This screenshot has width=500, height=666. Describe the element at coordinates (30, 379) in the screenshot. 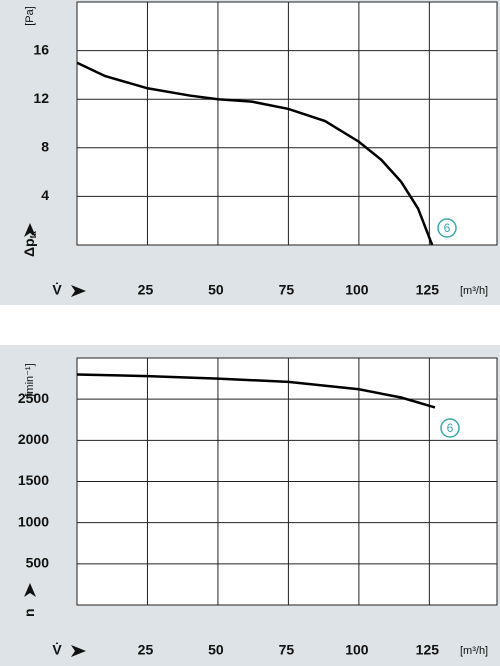

I see `y-unit: [min⁻¹]` at that location.